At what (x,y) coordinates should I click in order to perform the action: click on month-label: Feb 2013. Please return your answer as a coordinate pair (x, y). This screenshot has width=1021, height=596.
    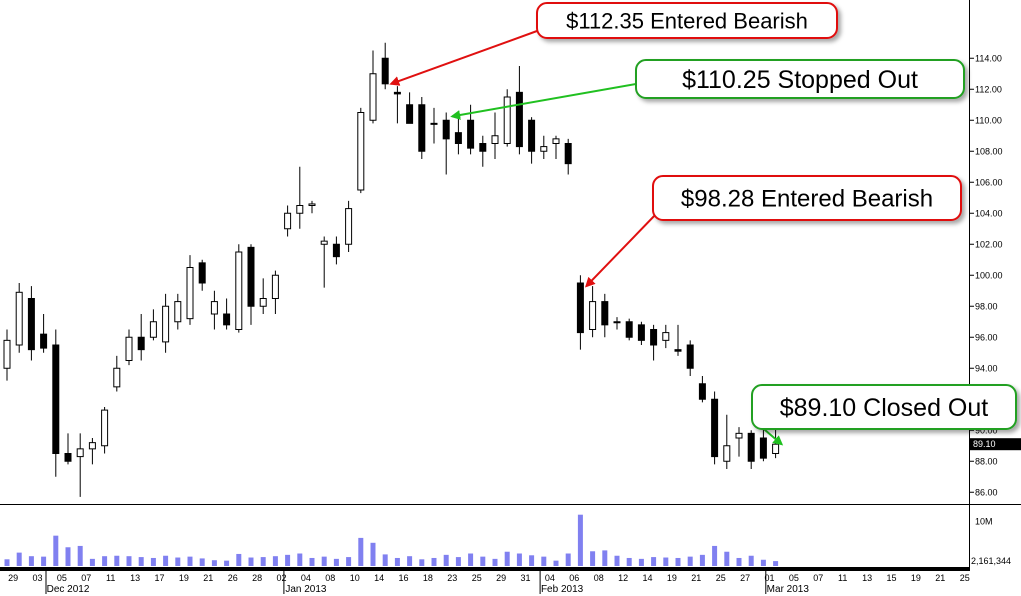
    Looking at the image, I should click on (562, 589).